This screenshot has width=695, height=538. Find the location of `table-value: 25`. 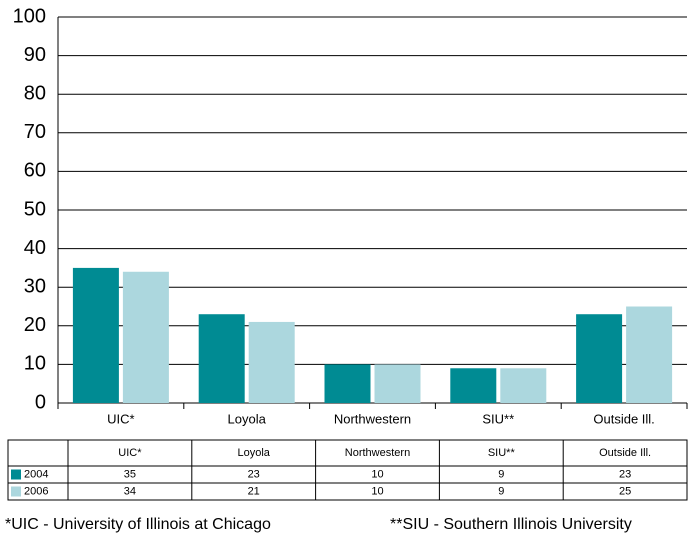

table-value: 25 is located at coordinates (625, 491).